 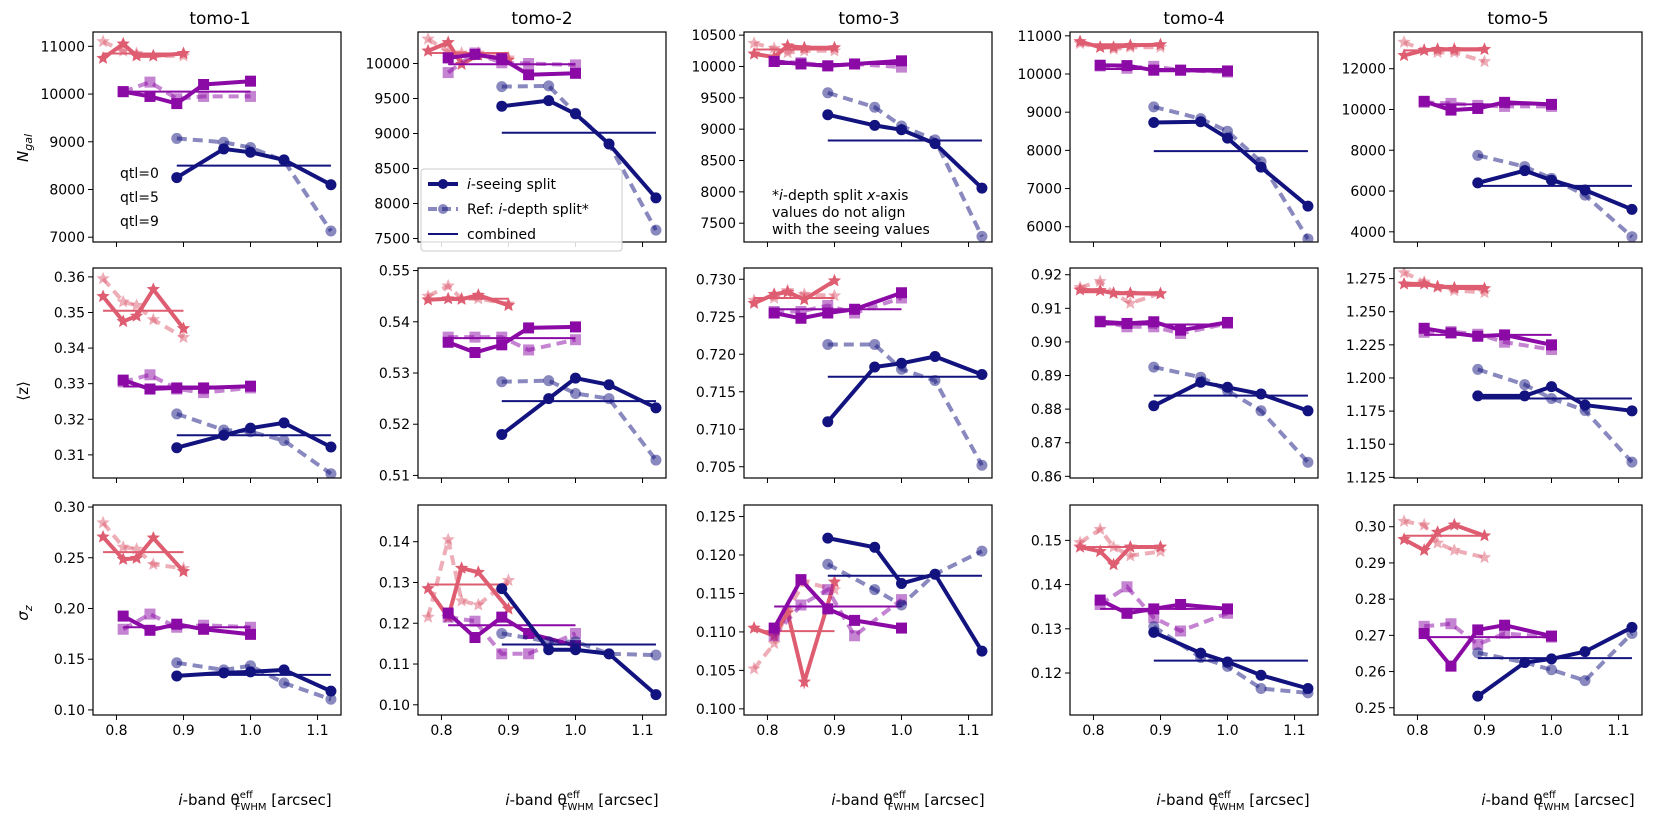 I want to click on y-tick-label: 9000, so click(x=718, y=130).